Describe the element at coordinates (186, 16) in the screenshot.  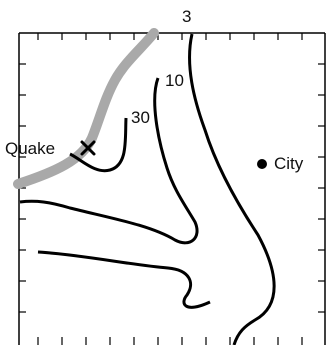
I see `contour-label-3: 3` at that location.